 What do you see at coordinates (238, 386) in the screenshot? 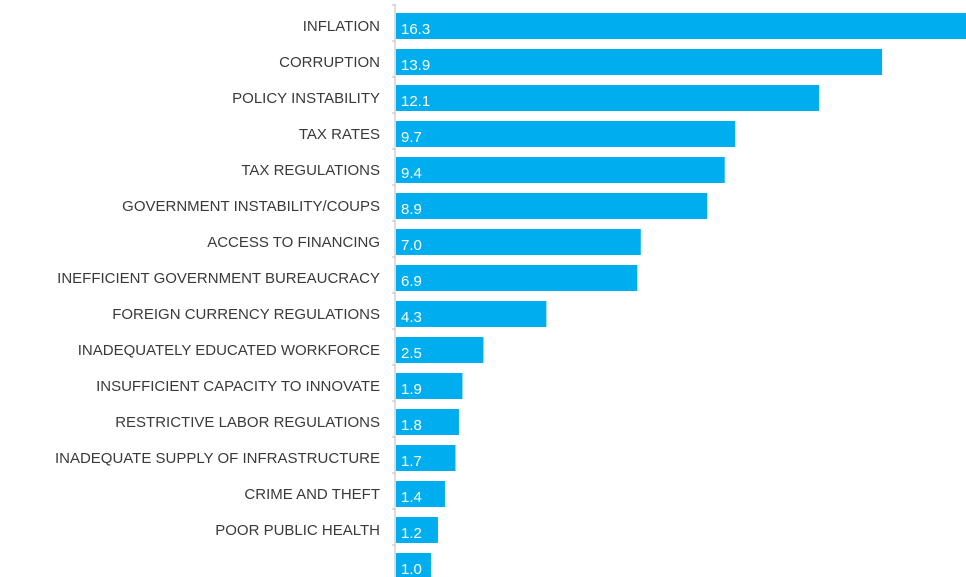
I see `category-label: INSUFFICIENT CAPACITY TO INNOVATE` at bounding box center [238, 386].